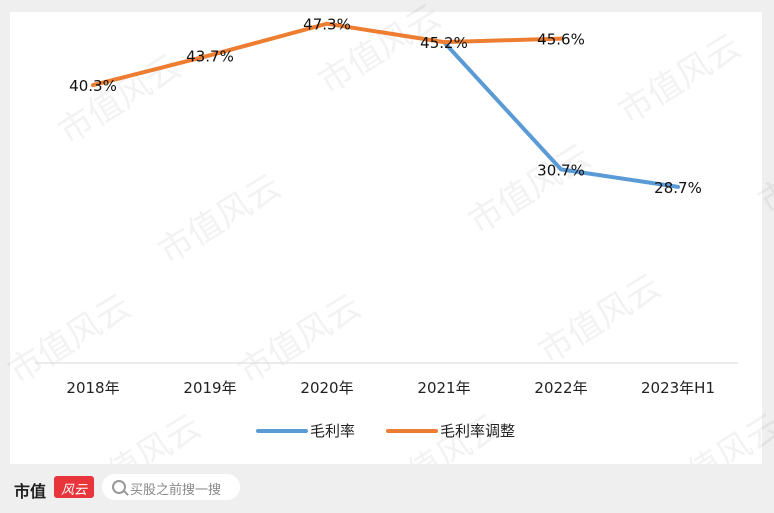 The width and height of the screenshot is (774, 513). Describe the element at coordinates (678, 388) in the screenshot. I see `x-tick-label: 2023年H1` at that location.